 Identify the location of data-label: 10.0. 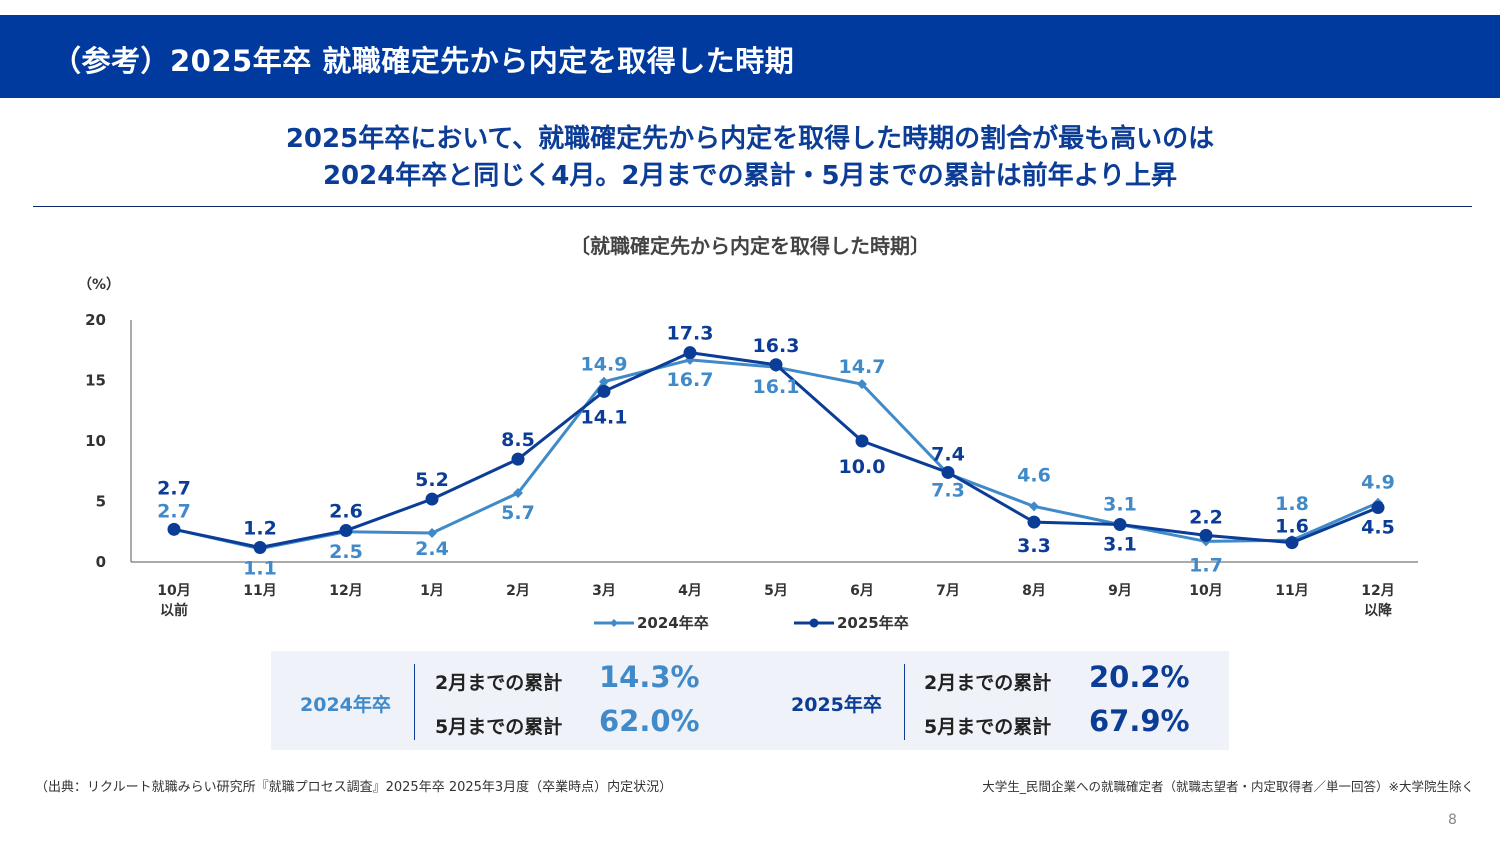
(862, 467).